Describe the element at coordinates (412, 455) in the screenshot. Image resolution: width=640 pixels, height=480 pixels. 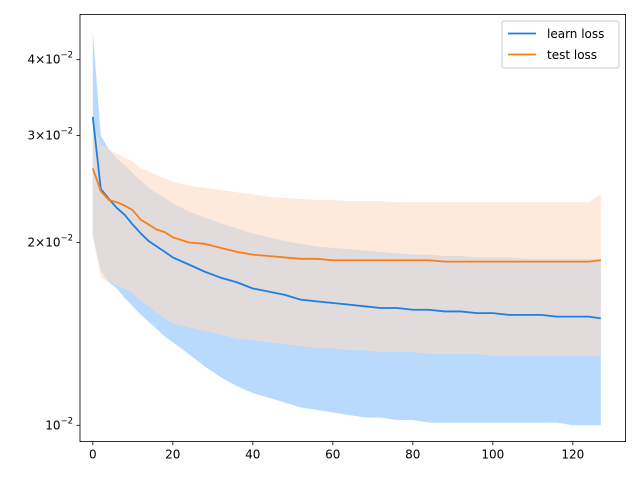
I see `x-tick-label: 80` at that location.